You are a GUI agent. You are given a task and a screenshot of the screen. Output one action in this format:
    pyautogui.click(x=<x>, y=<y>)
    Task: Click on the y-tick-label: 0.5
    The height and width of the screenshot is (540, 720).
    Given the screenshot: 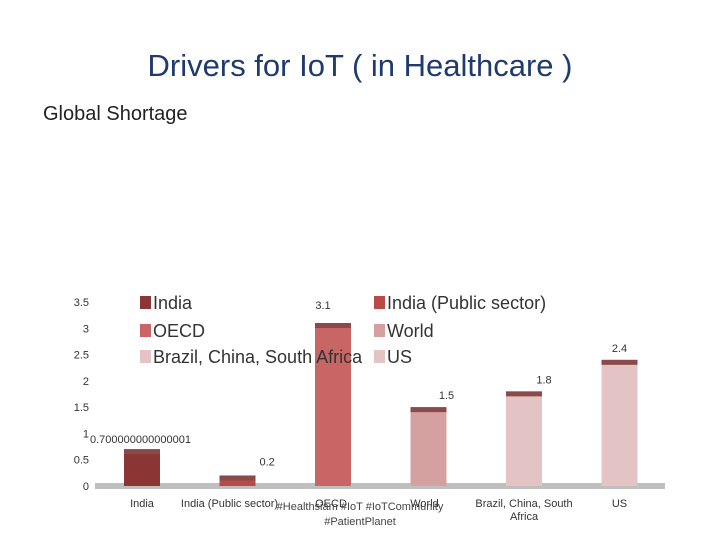 What is the action you would take?
    pyautogui.click(x=81, y=461)
    